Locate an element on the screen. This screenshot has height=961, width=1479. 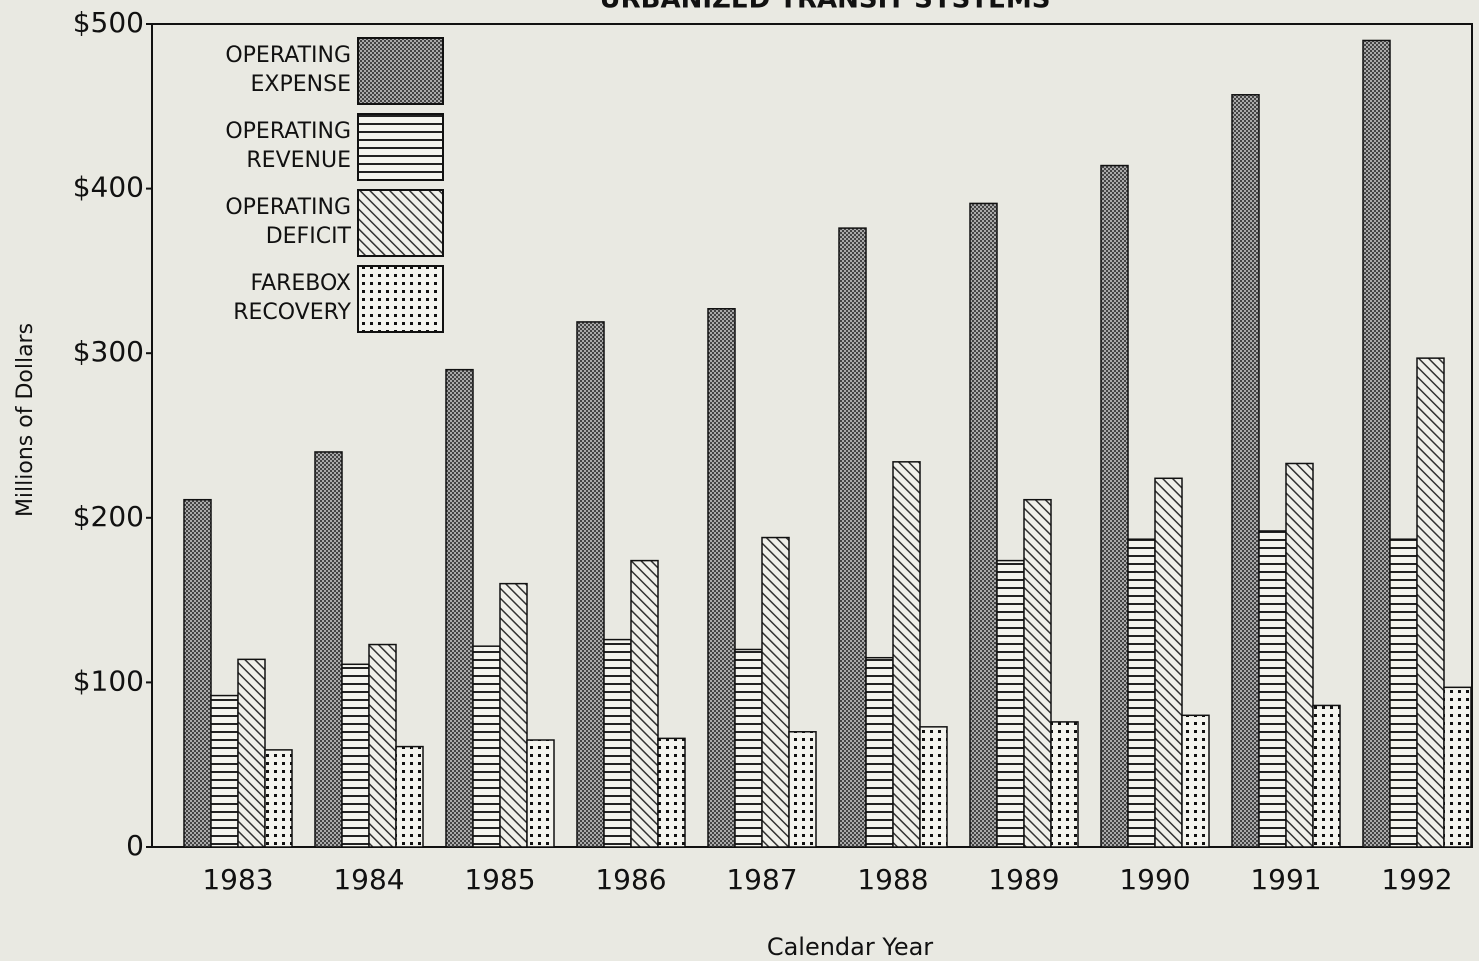
x-tick-label: 1984 is located at coordinates (368, 879).